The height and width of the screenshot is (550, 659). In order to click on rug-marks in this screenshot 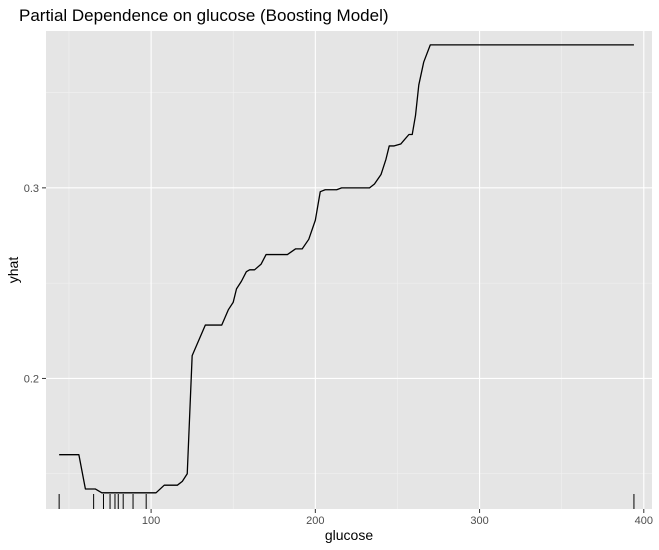, I will do `click(346, 501)`.